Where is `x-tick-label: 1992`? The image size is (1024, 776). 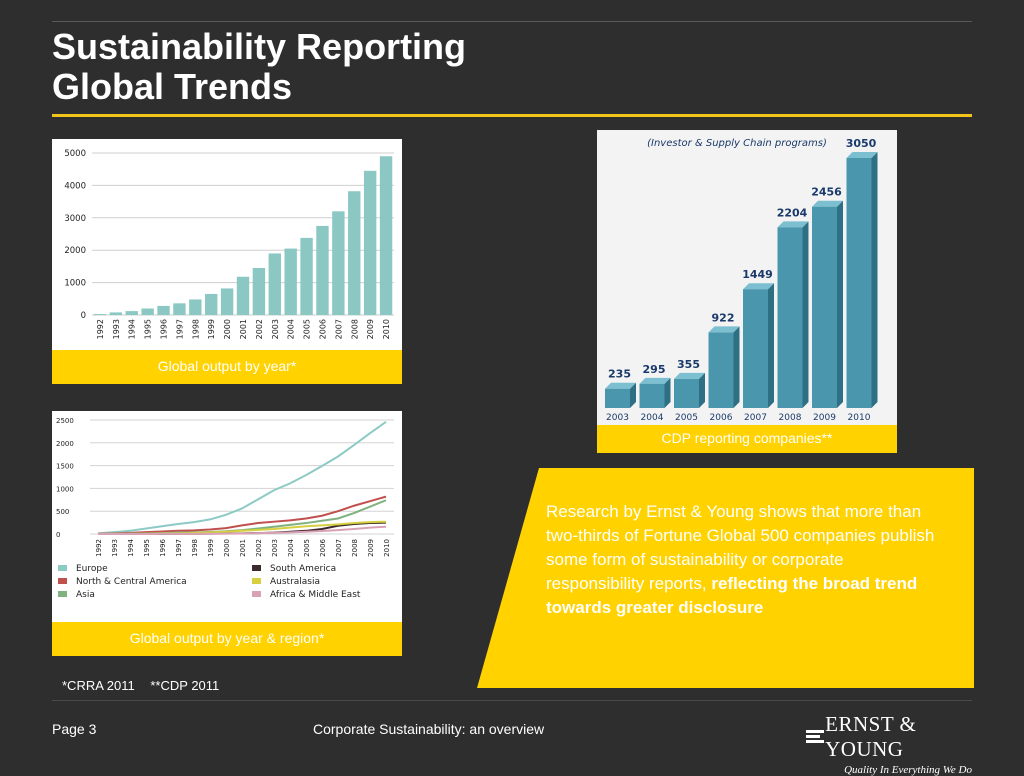
x-tick-label: 1992 is located at coordinates (100, 329).